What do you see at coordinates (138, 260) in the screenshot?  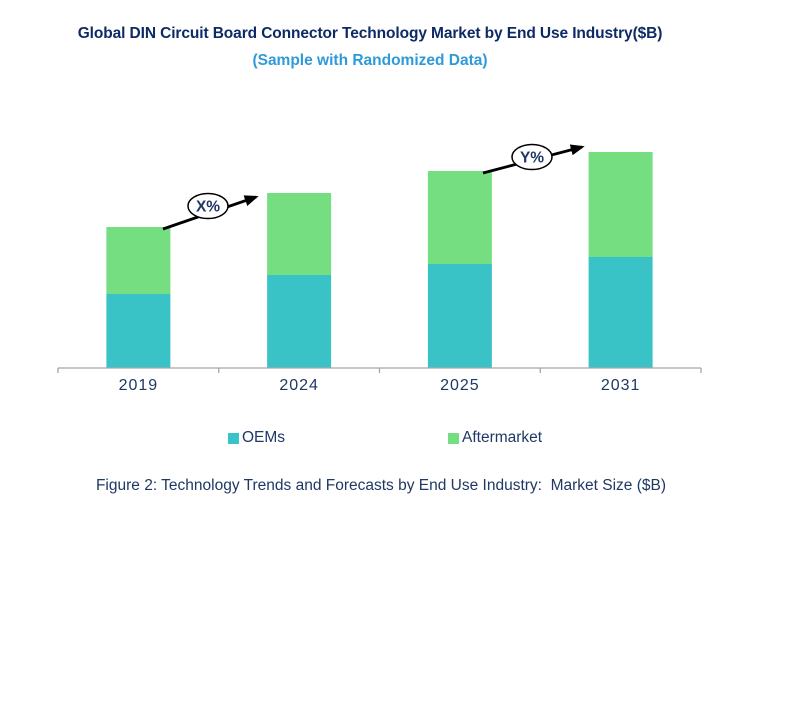 I see `bar-segment-2019-aftermarket` at bounding box center [138, 260].